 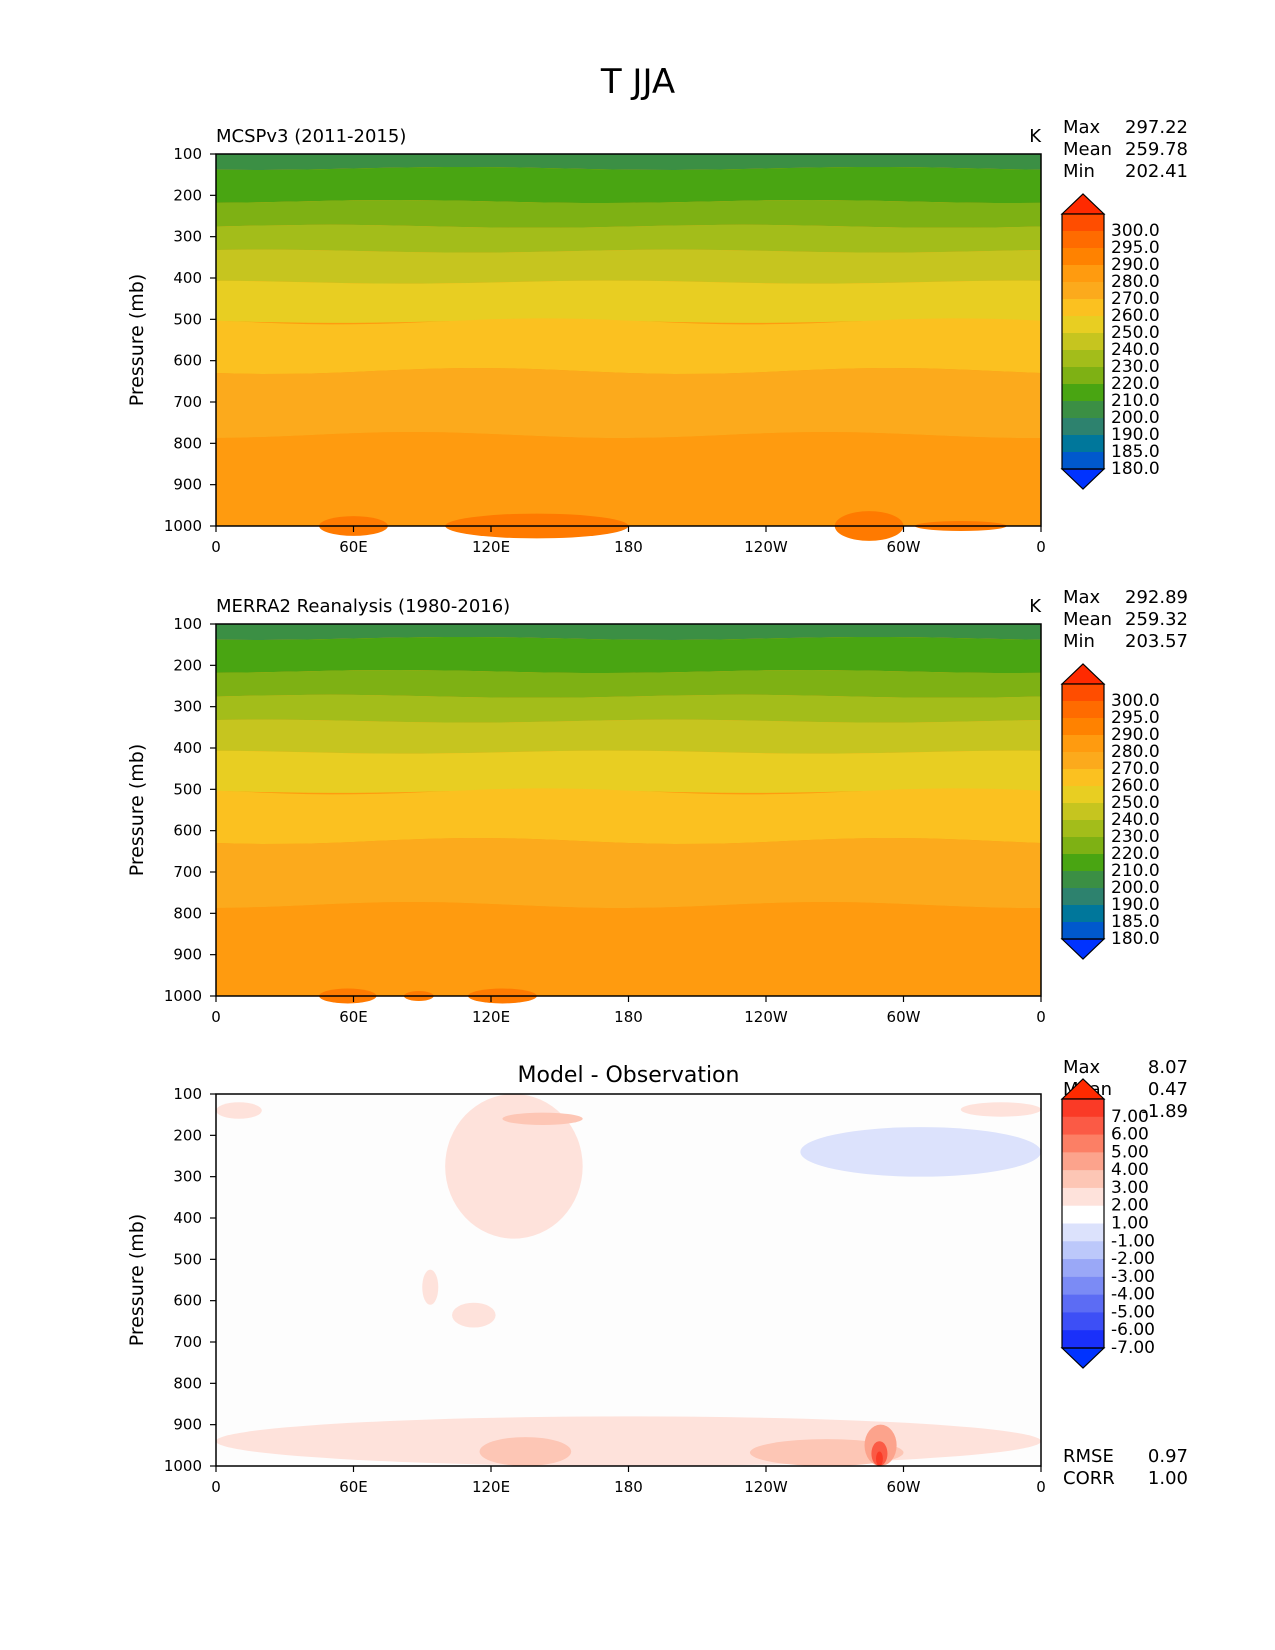 I want to click on colorbar-tick-label: 5.00, so click(x=1130, y=1152).